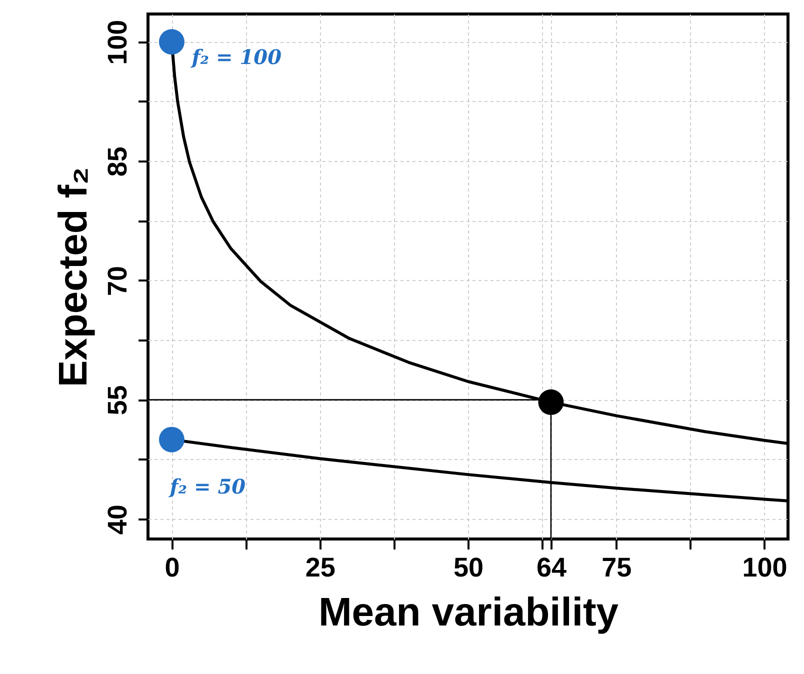 The height and width of the screenshot is (674, 804). I want to click on x-axis-title: Mean variability, so click(469, 612).